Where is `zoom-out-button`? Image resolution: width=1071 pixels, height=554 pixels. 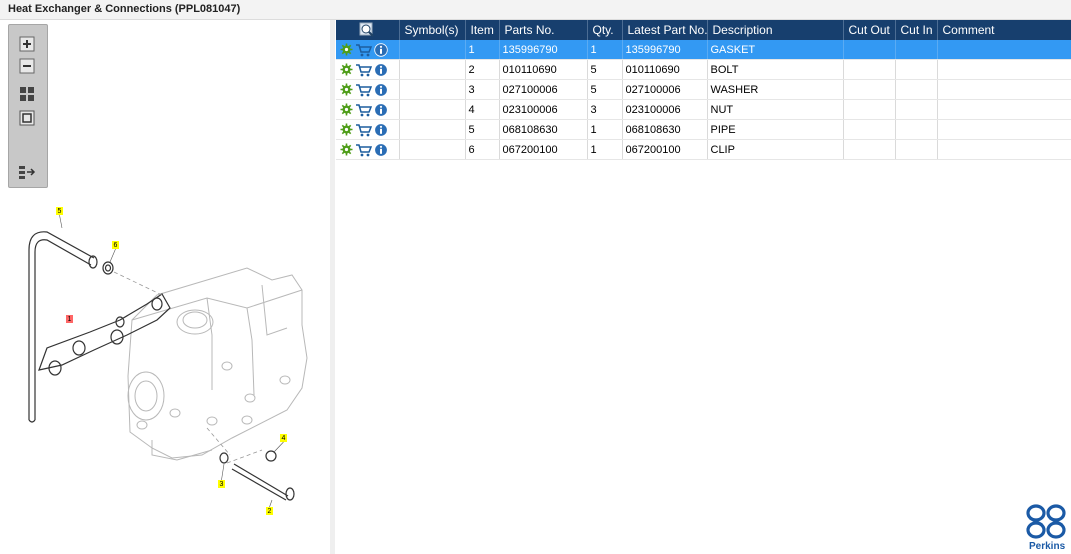 zoom-out-button is located at coordinates (27, 66).